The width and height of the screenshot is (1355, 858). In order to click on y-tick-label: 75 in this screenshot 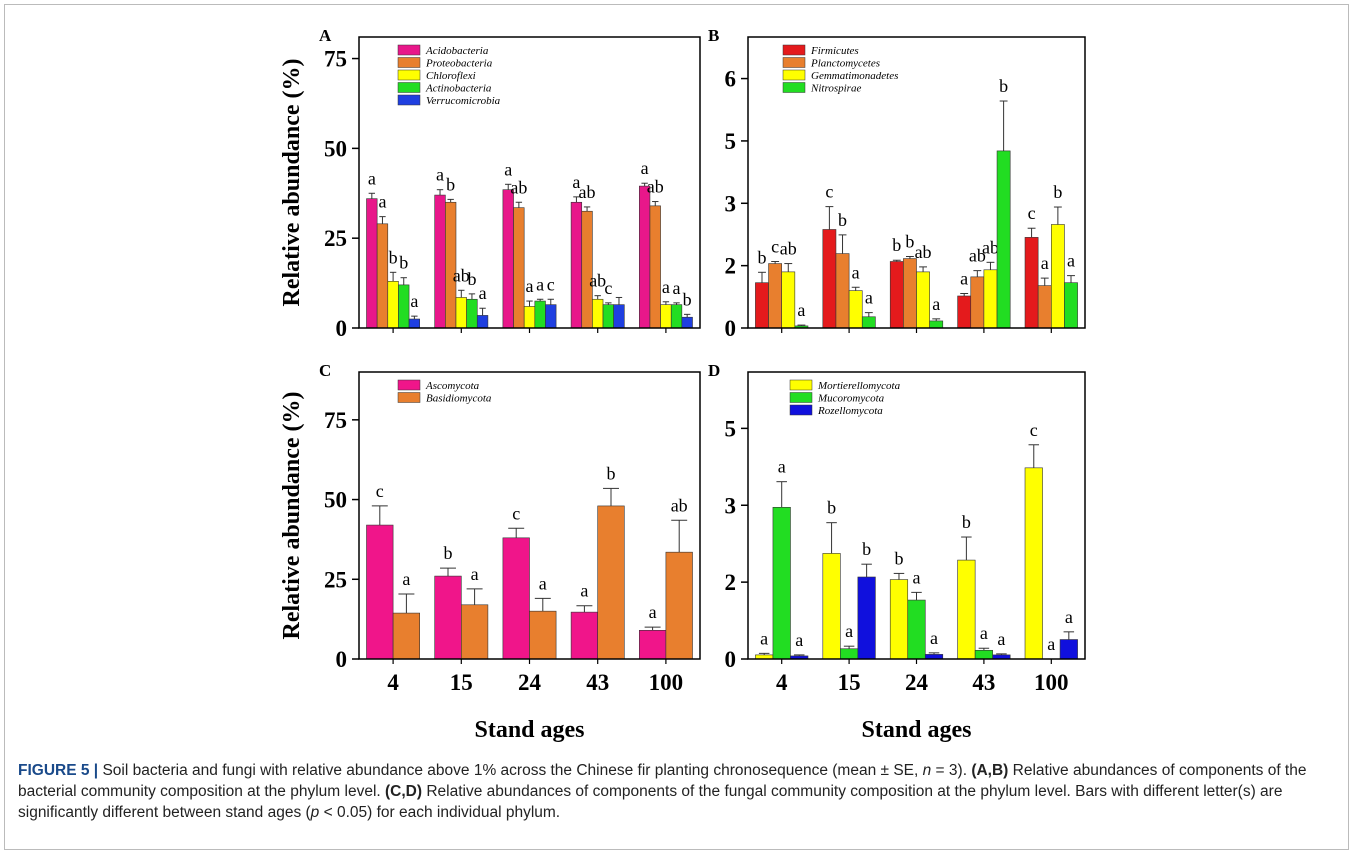, I will do `click(335, 420)`.